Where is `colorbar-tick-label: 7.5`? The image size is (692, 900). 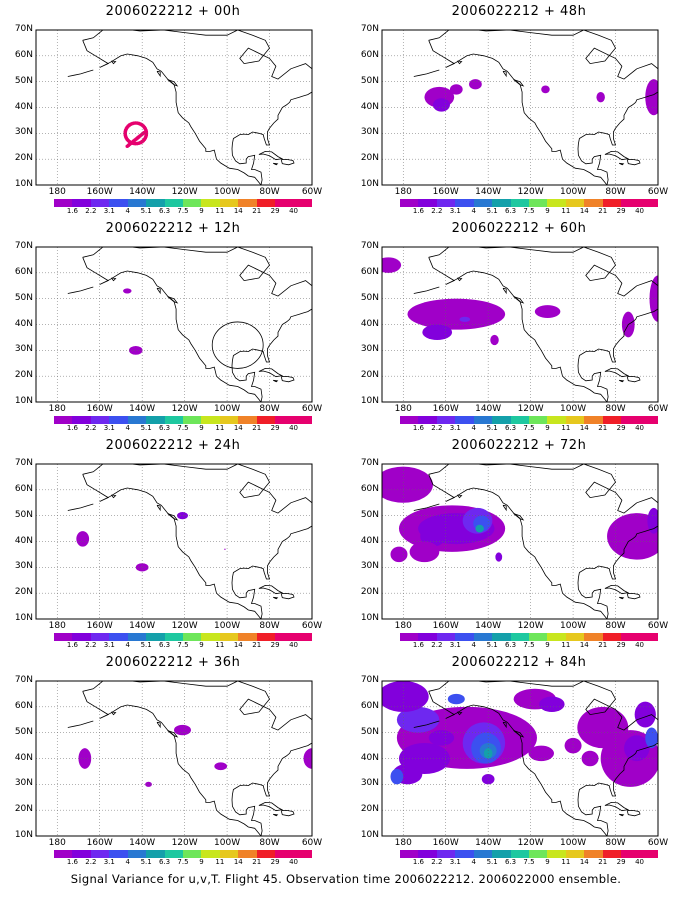 colorbar-tick-label: 7.5 is located at coordinates (529, 211).